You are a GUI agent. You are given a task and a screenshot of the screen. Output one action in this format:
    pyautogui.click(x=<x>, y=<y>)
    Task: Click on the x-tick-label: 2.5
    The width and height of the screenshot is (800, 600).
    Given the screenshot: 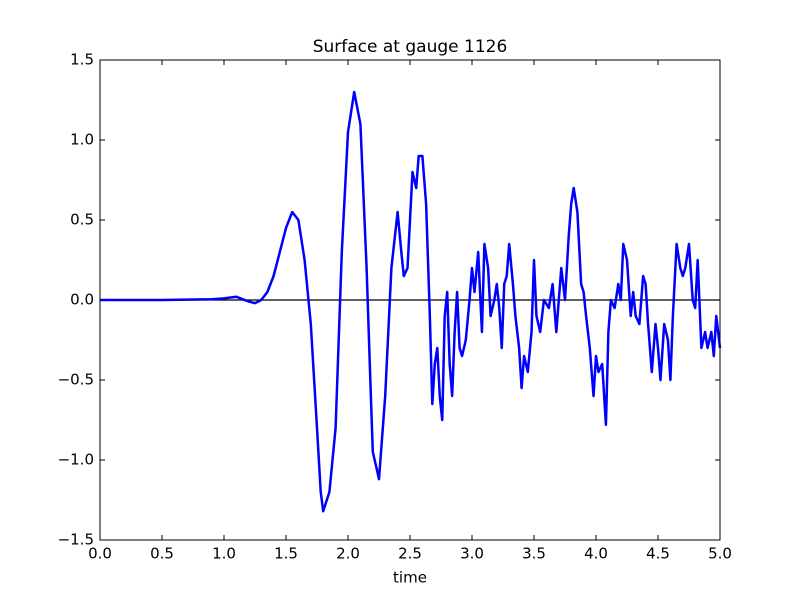 What is the action you would take?
    pyautogui.click(x=410, y=554)
    